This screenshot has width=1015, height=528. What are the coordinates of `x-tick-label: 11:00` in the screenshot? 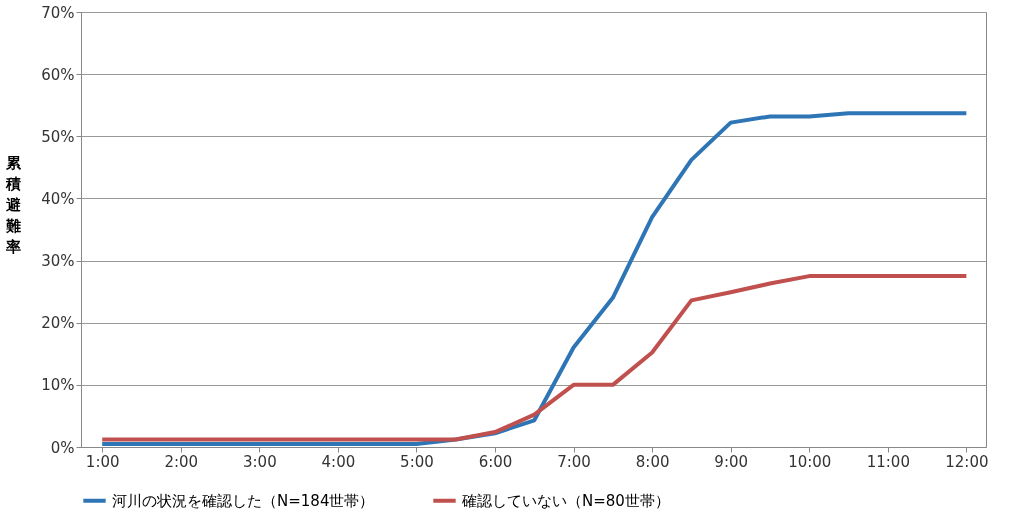 It's located at (888, 461).